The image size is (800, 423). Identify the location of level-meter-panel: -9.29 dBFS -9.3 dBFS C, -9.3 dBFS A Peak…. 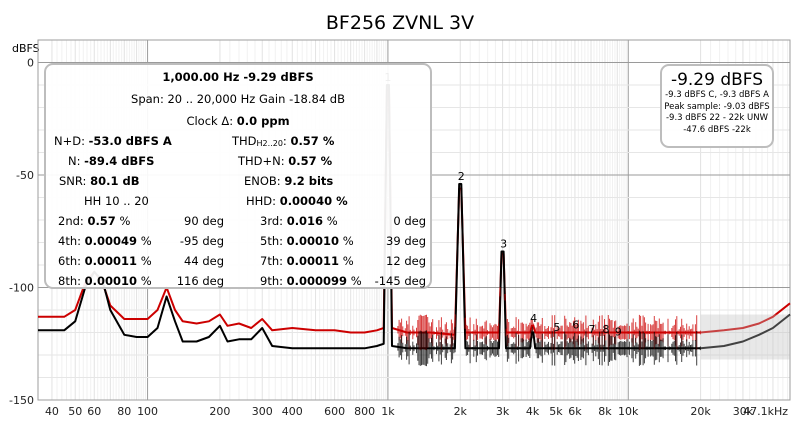
(717, 106).